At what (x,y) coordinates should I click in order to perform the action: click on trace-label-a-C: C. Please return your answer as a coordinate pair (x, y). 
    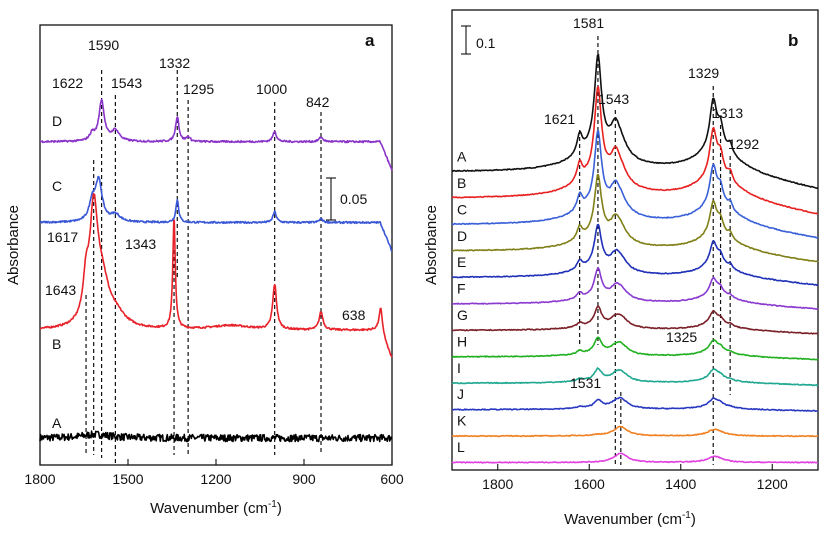
    Looking at the image, I should click on (57, 186).